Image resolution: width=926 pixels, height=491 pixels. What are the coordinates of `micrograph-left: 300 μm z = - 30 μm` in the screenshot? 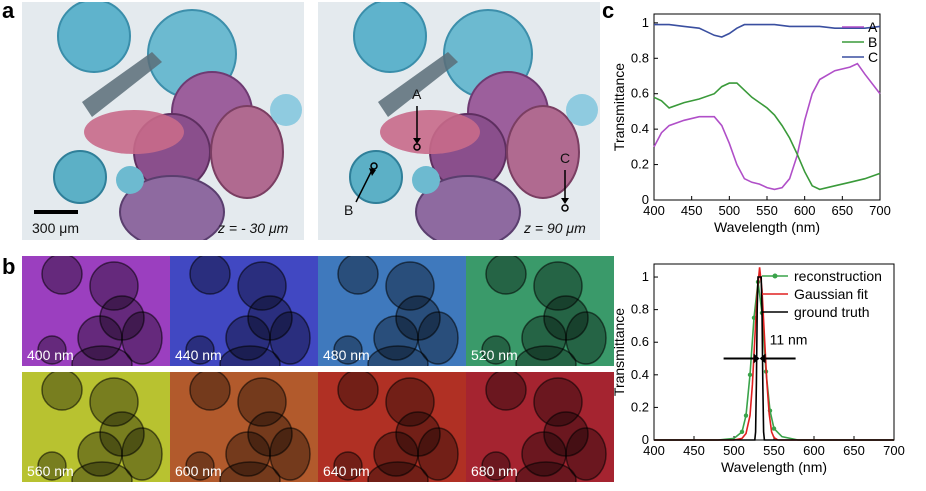 It's located at (163, 121).